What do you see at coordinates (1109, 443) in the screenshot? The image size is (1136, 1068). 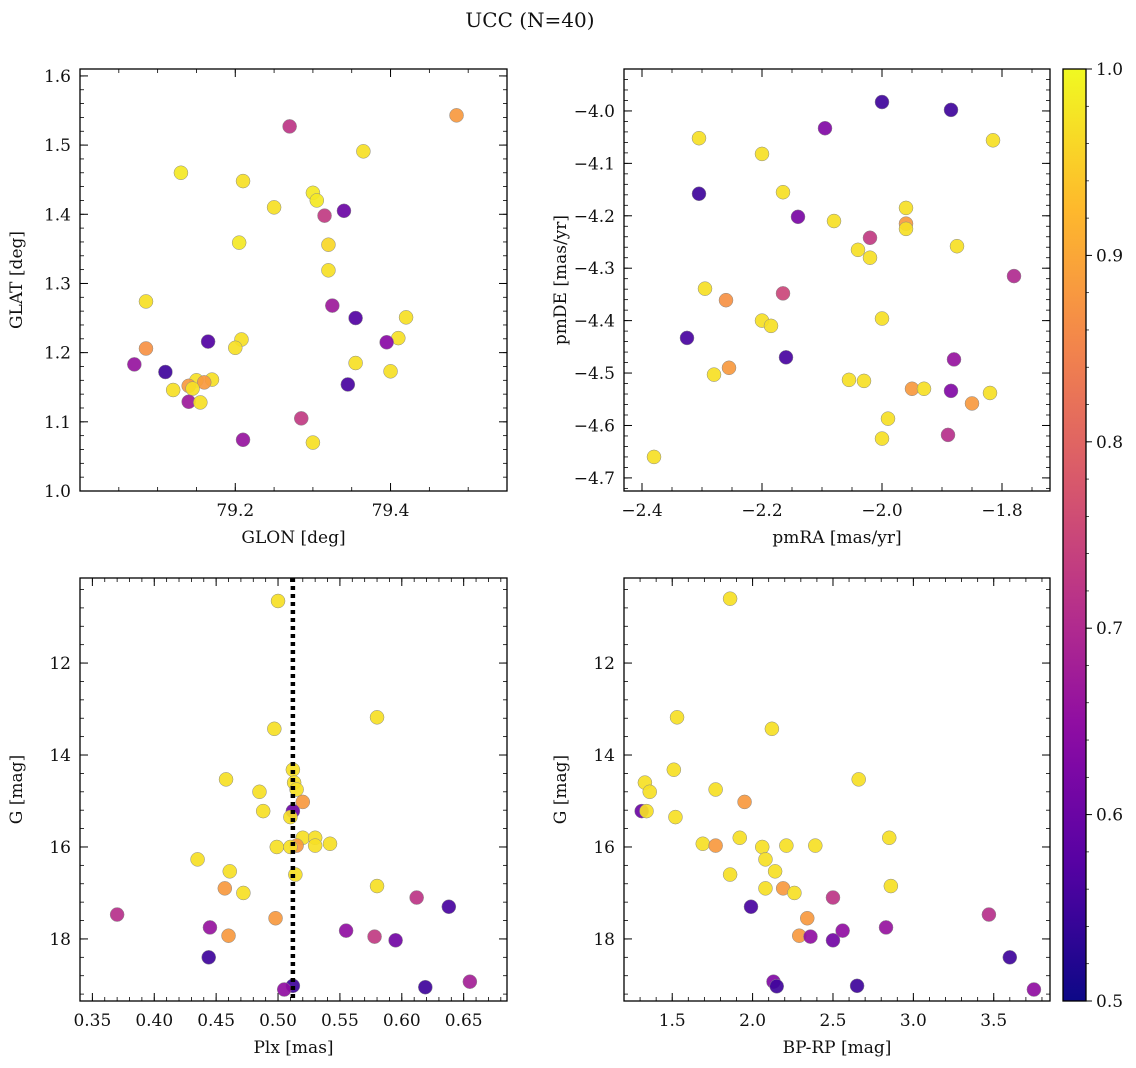 I see `colorbar-tick-label: 0.8` at bounding box center [1109, 443].